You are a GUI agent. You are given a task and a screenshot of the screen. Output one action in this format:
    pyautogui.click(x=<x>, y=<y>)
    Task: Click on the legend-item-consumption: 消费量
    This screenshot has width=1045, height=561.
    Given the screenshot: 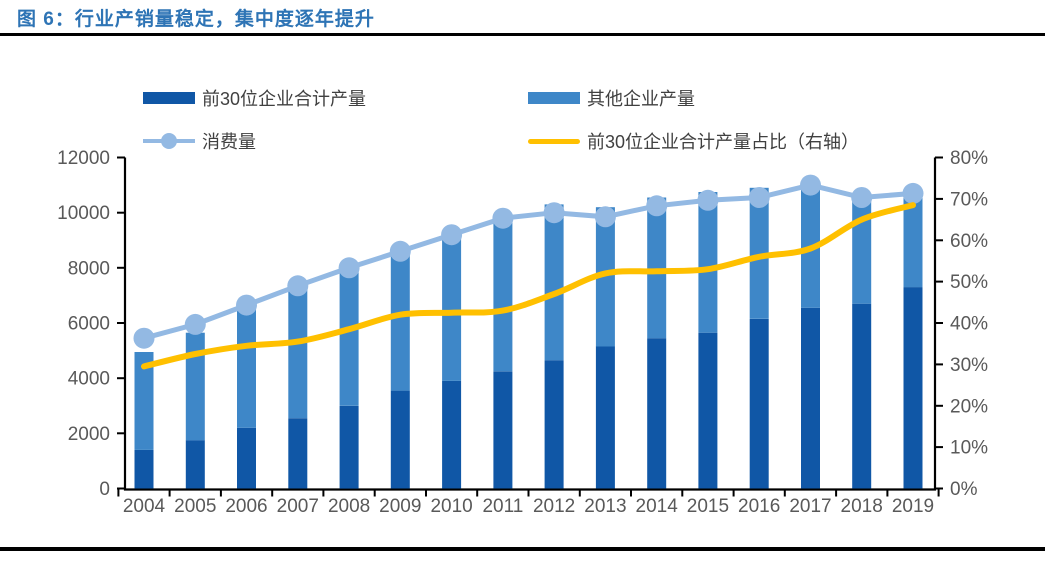 What is the action you would take?
    pyautogui.click(x=199, y=141)
    